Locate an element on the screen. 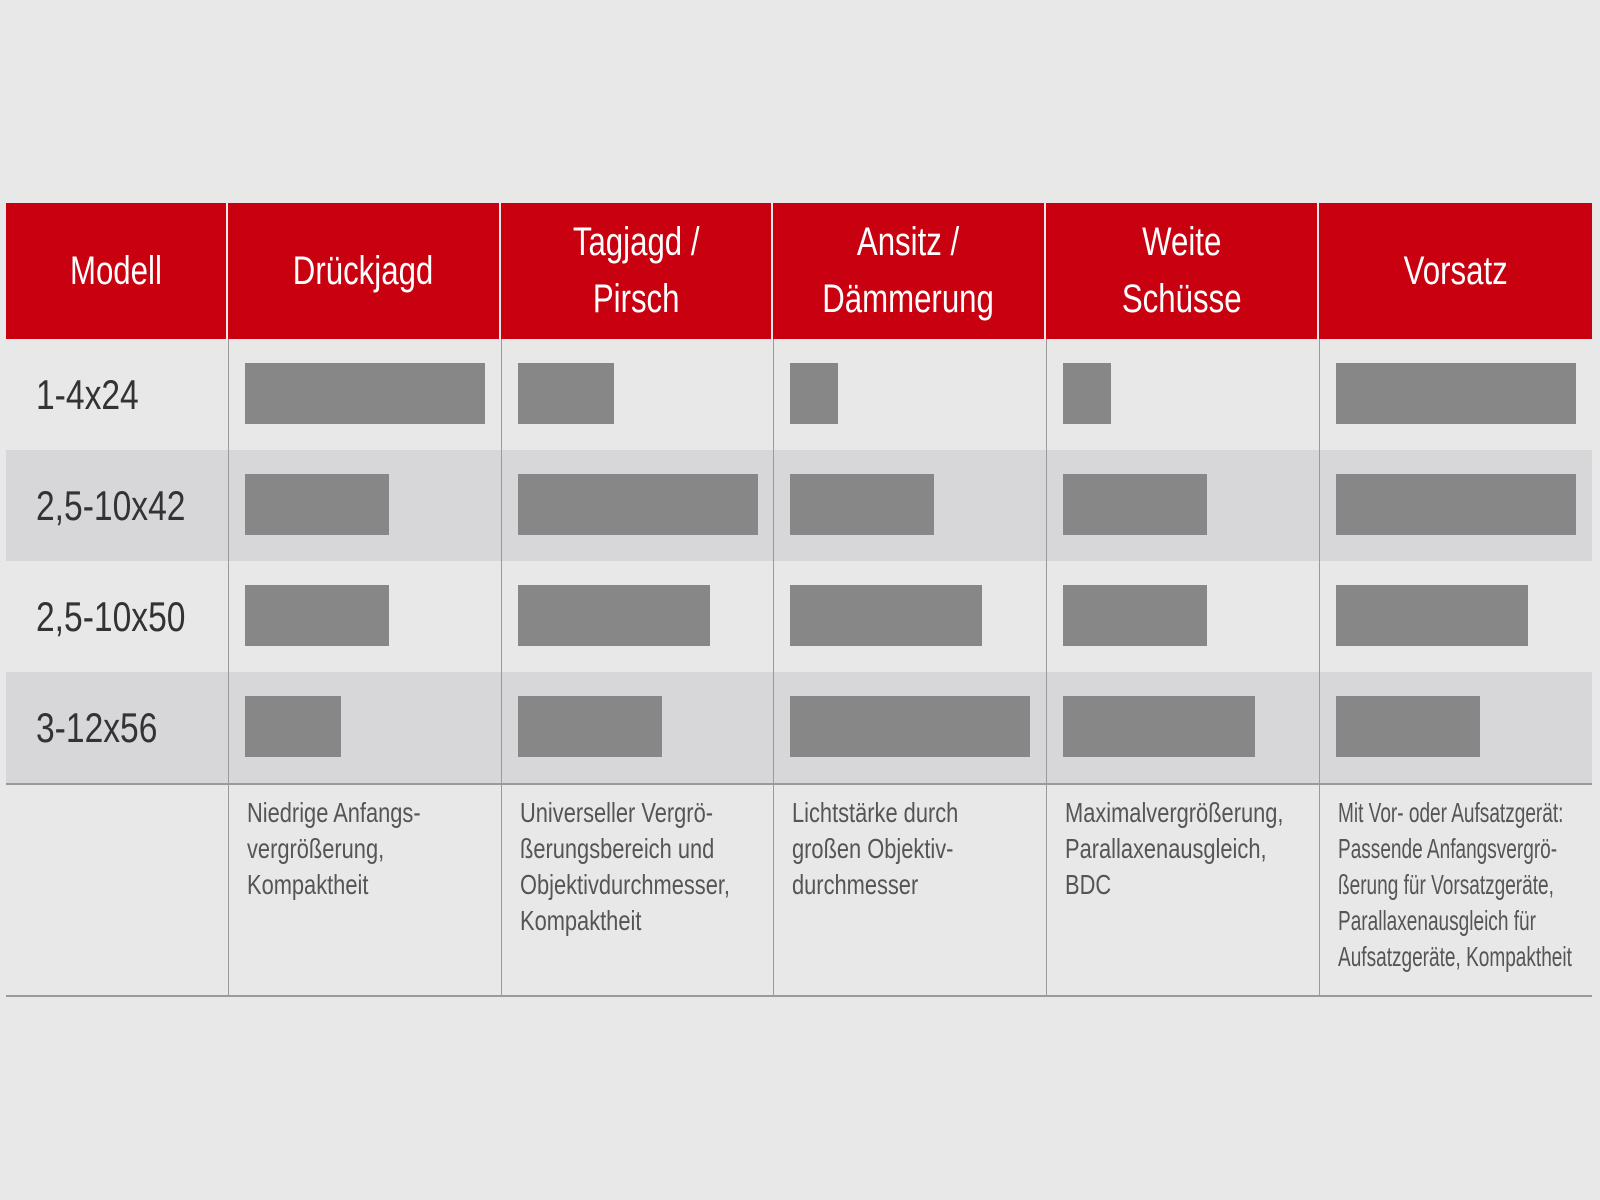  column-header-label: Drückjagd is located at coordinates (363, 271).